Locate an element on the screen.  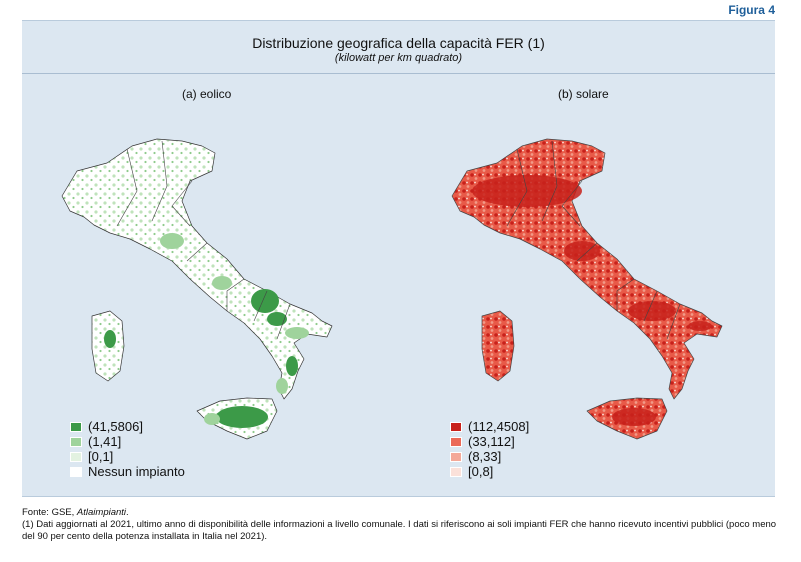
wind-region-borders is located at coordinates (203, 240).